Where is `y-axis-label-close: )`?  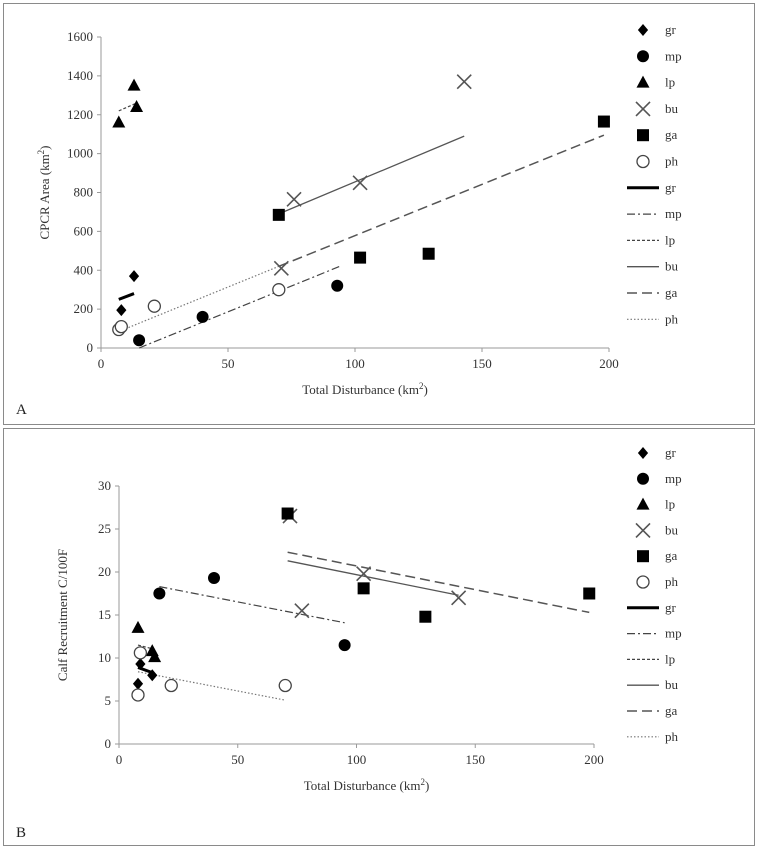 y-axis-label-close: ) is located at coordinates (44, 147).